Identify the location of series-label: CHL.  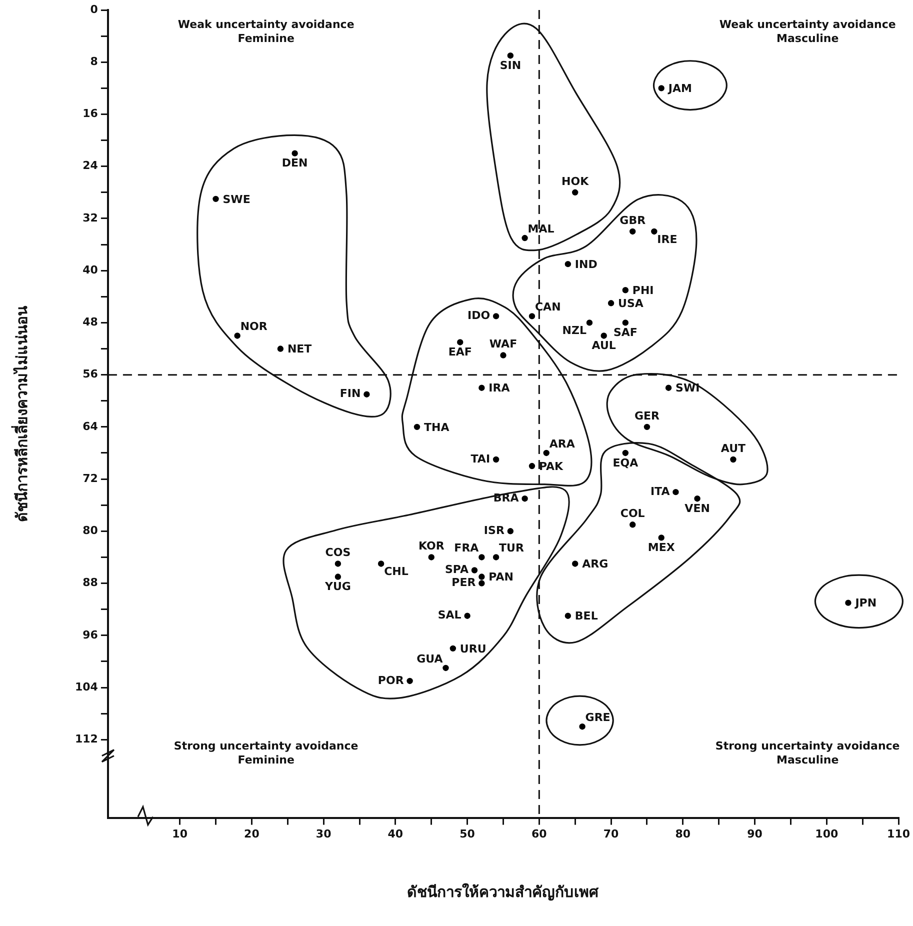
(396, 571).